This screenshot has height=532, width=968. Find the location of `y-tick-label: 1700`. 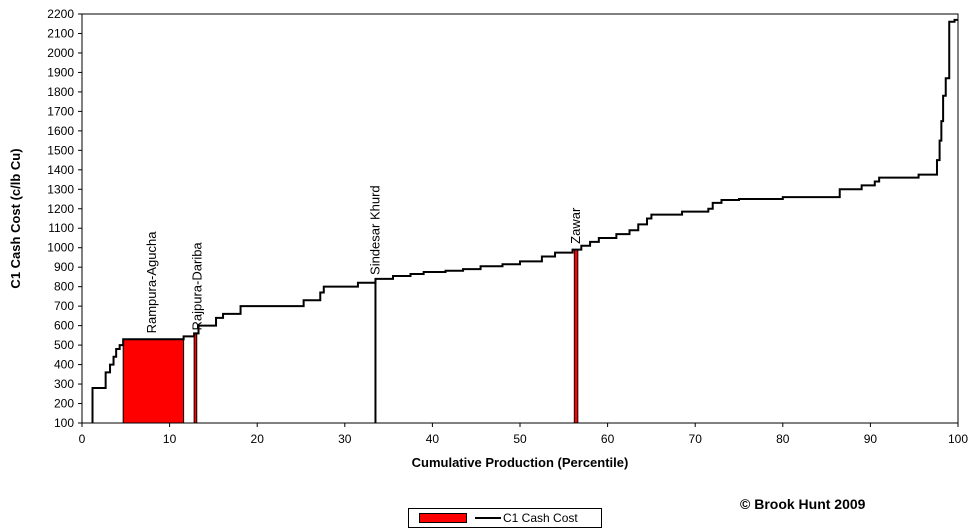

y-tick-label: 1700 is located at coordinates (60, 111).